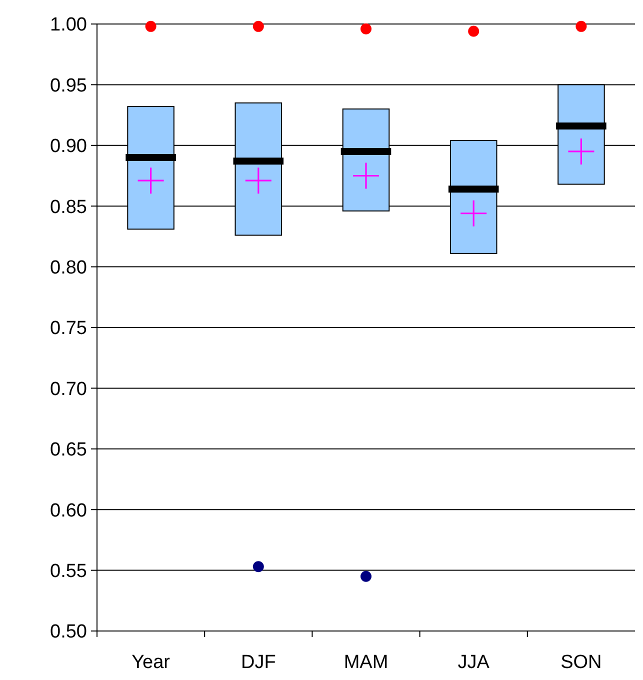  I want to click on x-tick-label: SON, so click(581, 662).